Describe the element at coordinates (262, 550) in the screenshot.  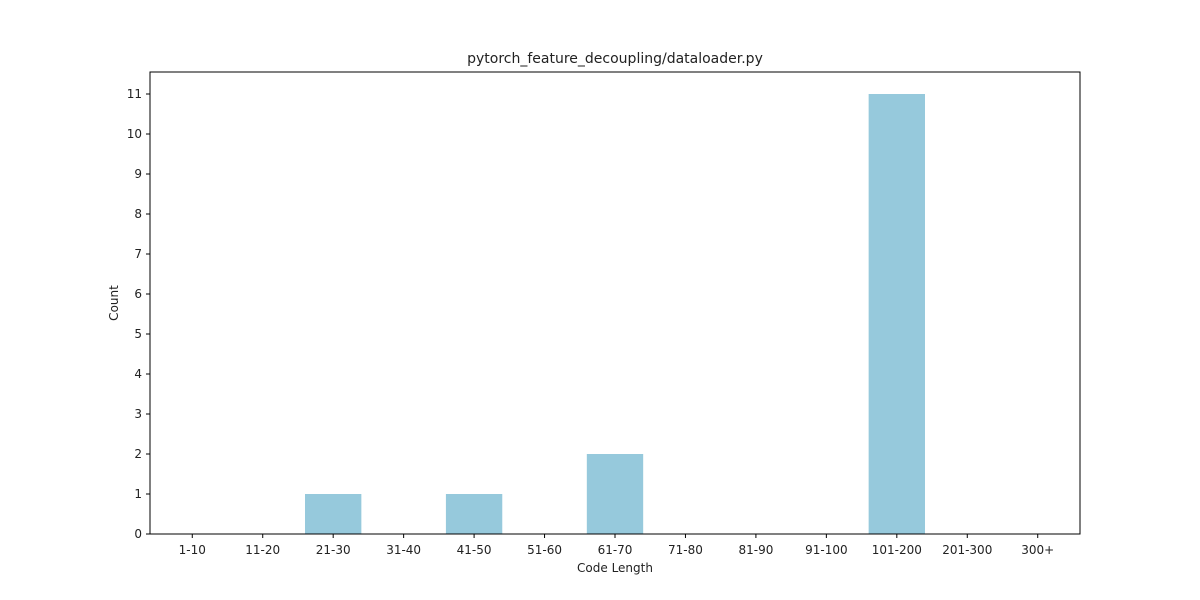
I see `x-tick-label: 11-20` at that location.